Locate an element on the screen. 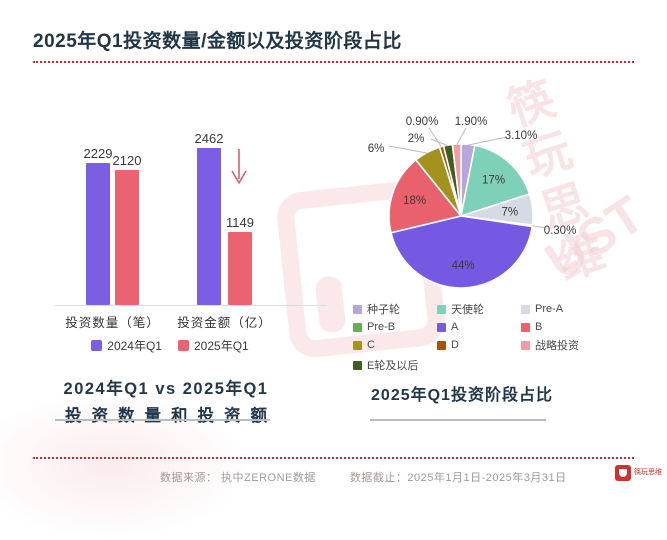  bar-caption-line1: 2024年Q1 vs 2025年Q1 is located at coordinates (166, 389).